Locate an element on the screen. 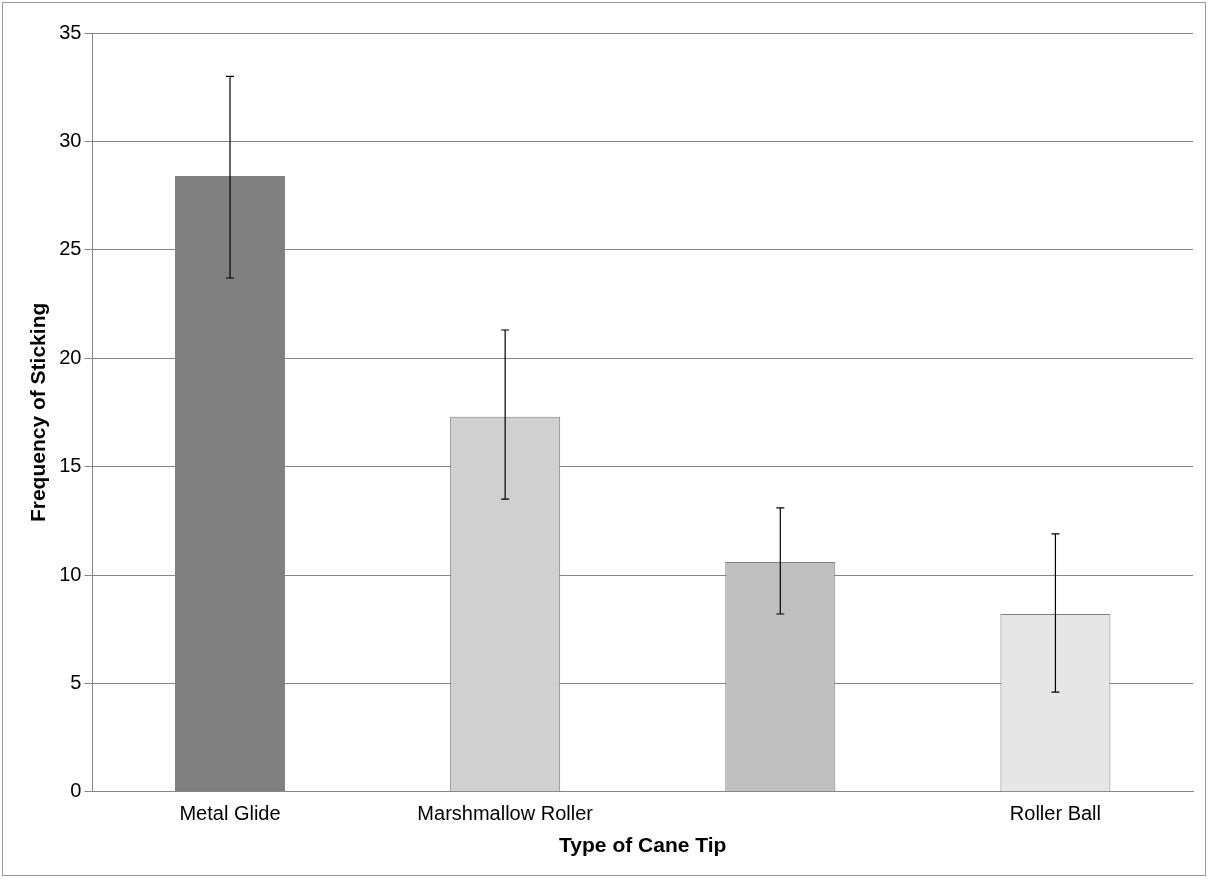 The height and width of the screenshot is (880, 1210). y-tick-label: 35 is located at coordinates (70, 31).